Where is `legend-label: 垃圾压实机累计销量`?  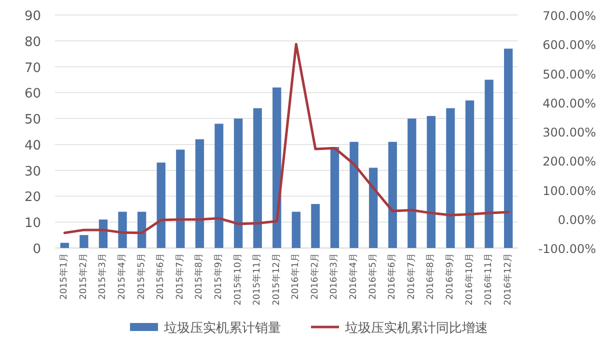 legend-label: 垃圾压实机累计销量 is located at coordinates (222, 328).